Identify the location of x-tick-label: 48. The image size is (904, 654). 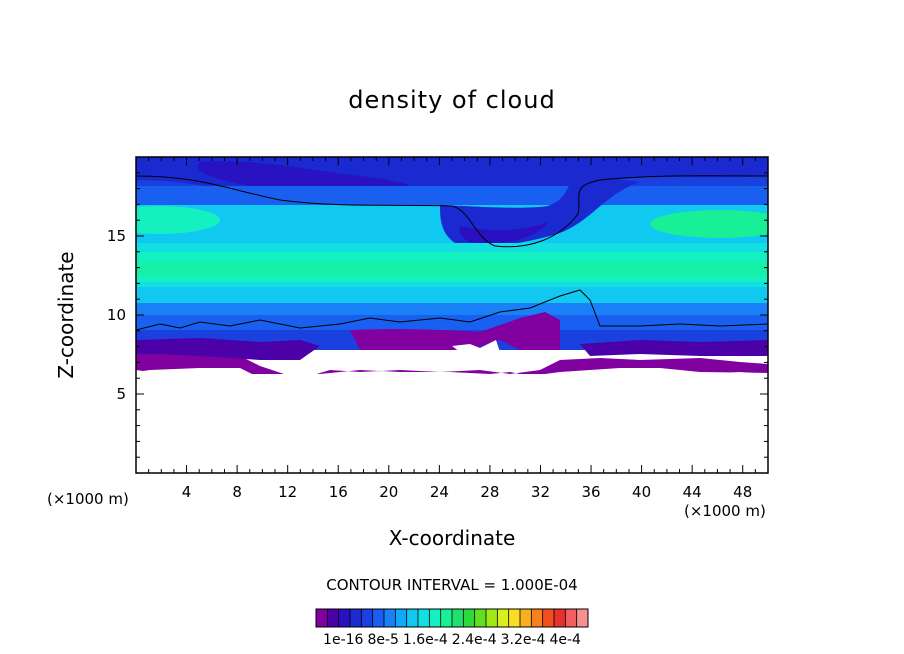
(742, 492).